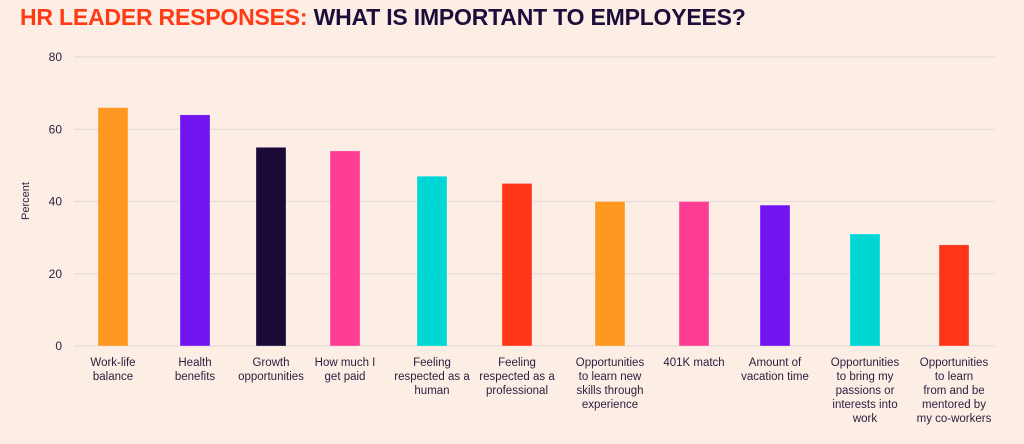 The width and height of the screenshot is (1024, 444). What do you see at coordinates (529, 17) in the screenshot?
I see `chart-title-main: WHAT IS IMPORTANT TO EMPLOYEES?` at bounding box center [529, 17].